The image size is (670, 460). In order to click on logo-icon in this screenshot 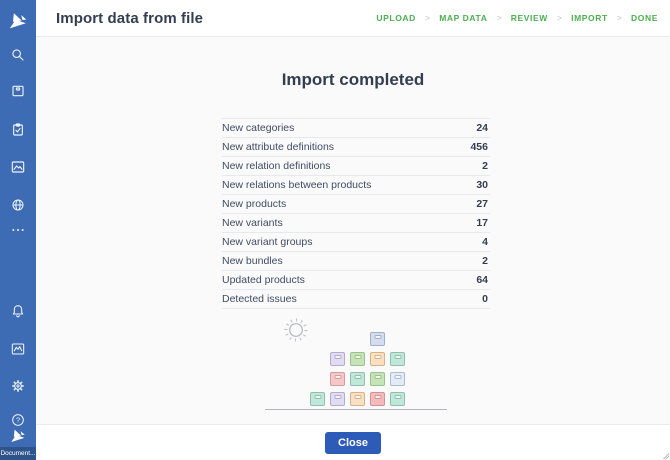, I will do `click(18, 435)`.